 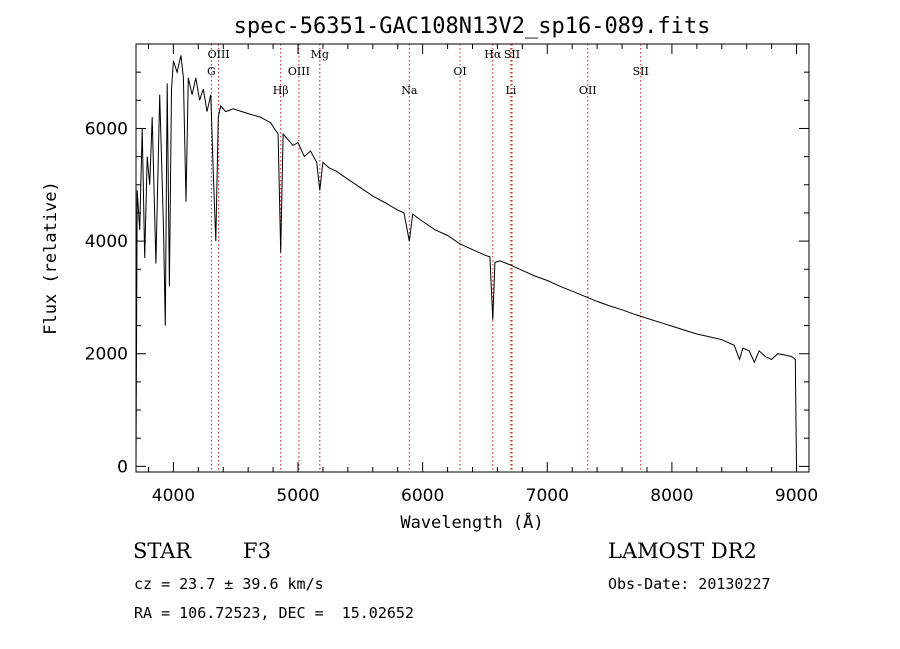 What do you see at coordinates (106, 355) in the screenshot?
I see `y-tick-label: 2000` at bounding box center [106, 355].